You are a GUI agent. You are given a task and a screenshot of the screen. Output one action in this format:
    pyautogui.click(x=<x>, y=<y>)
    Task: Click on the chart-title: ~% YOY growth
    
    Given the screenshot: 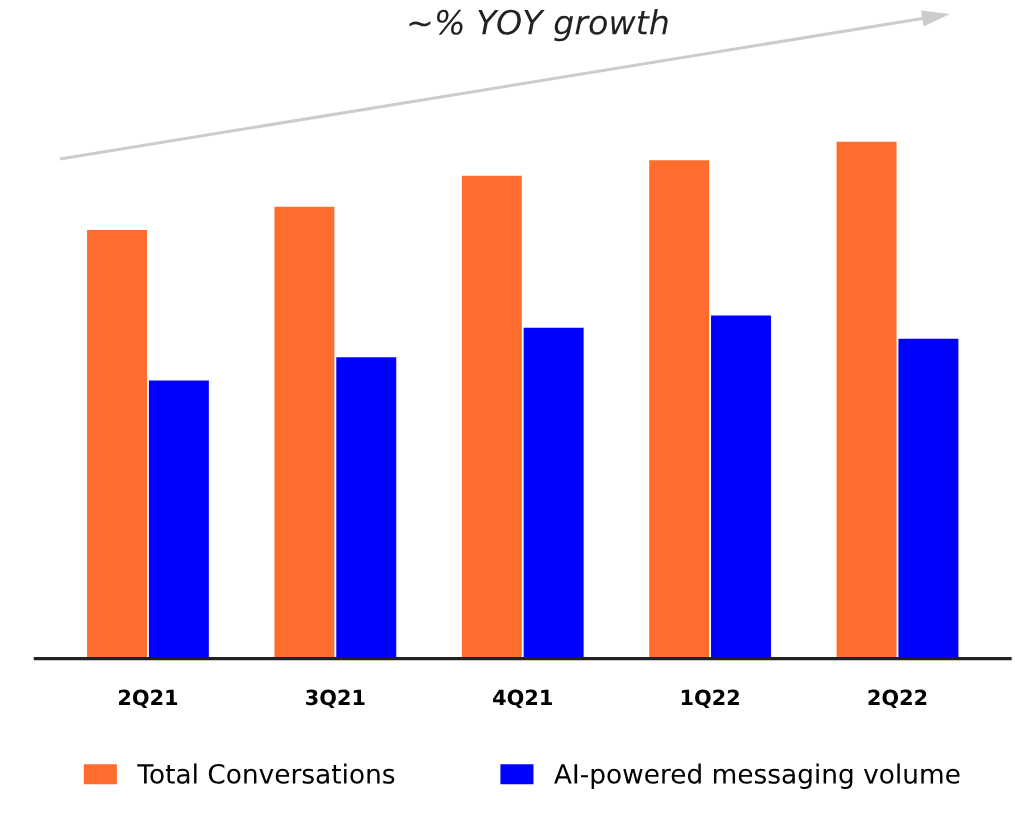 What is the action you would take?
    pyautogui.click(x=538, y=25)
    